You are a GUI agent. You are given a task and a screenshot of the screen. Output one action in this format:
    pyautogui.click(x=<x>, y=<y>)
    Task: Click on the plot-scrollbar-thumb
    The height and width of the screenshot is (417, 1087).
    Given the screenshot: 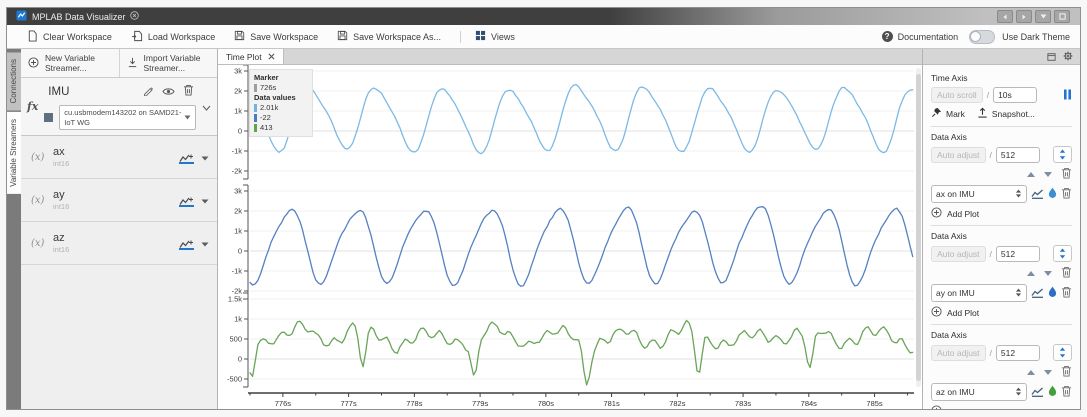 What is the action you would take?
    pyautogui.click(x=918, y=227)
    